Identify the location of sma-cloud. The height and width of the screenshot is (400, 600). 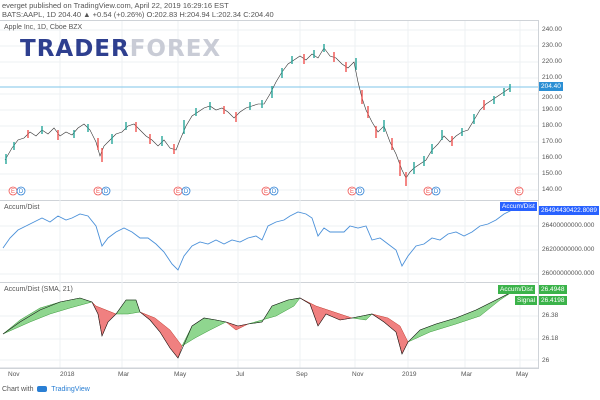
(257, 325).